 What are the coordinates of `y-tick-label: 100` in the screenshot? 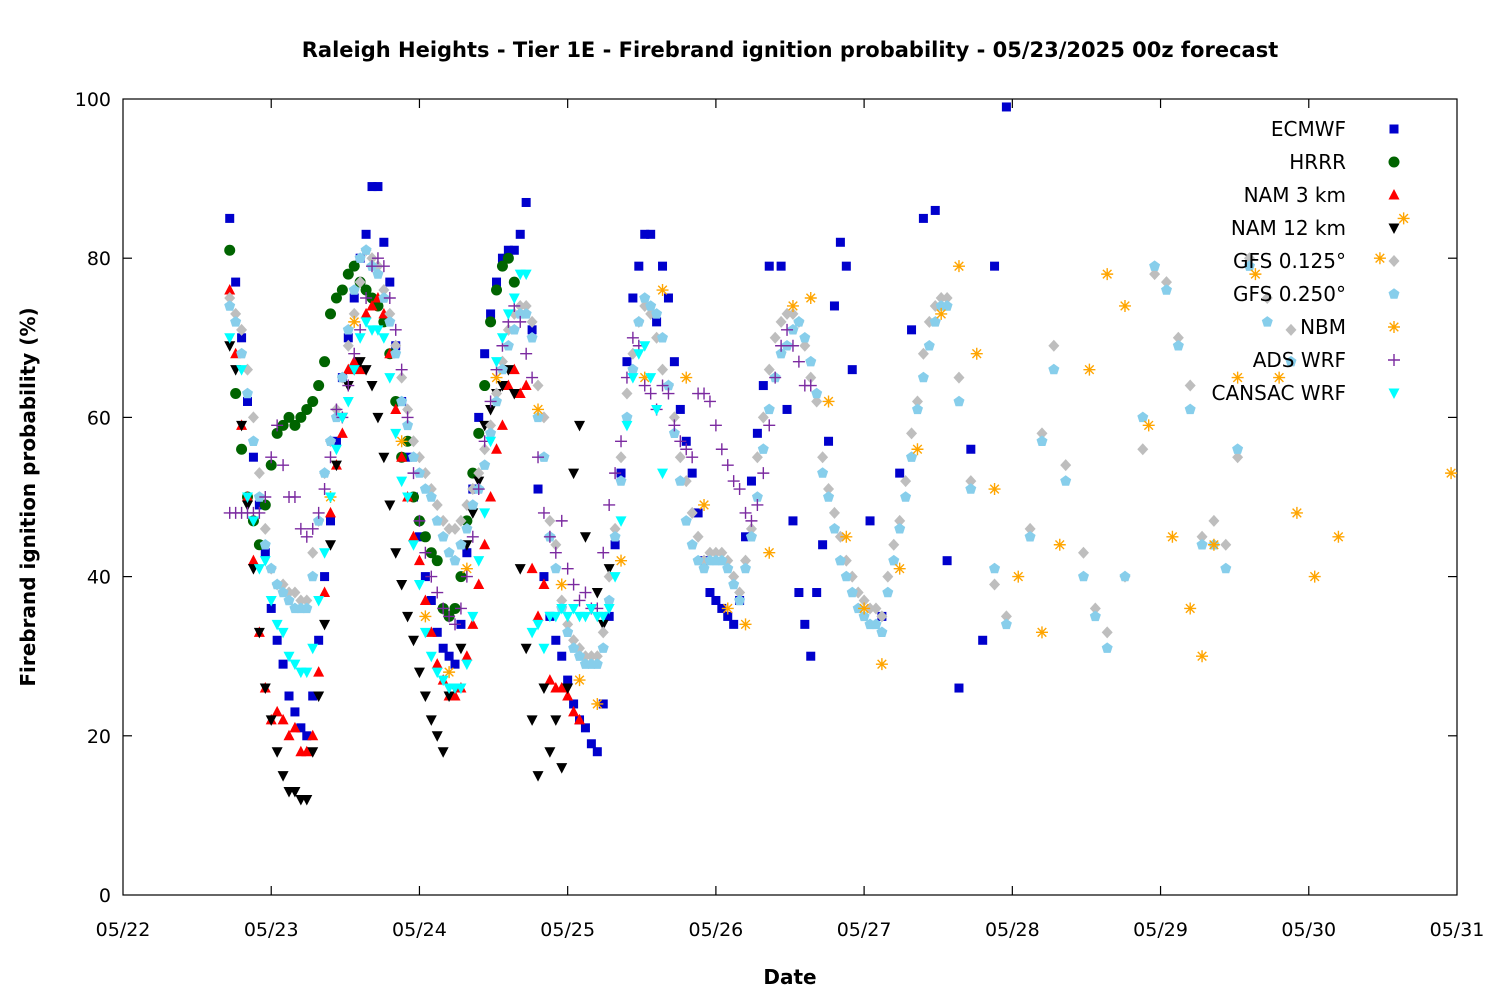 It's located at (93, 100).